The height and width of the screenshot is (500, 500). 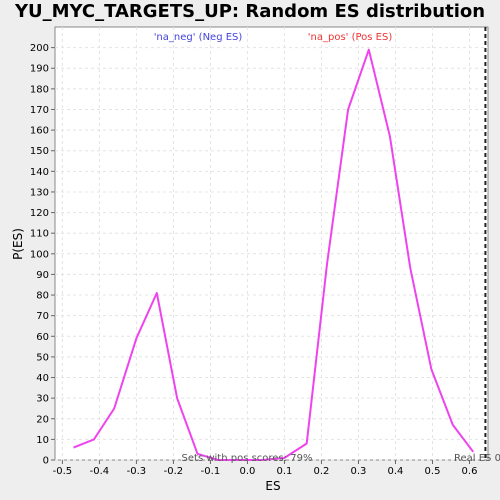 What do you see at coordinates (39, 48) in the screenshot?
I see `y-tick-label: 200` at bounding box center [39, 48].